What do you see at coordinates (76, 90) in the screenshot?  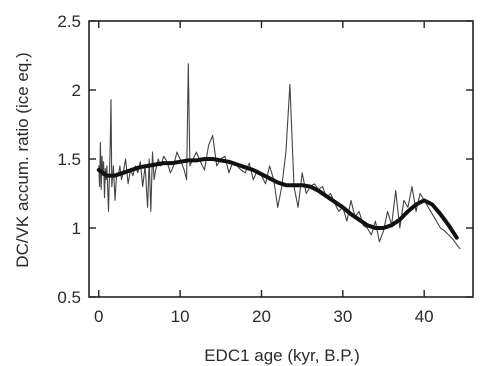 I see `y-tick-label: 2` at bounding box center [76, 90].